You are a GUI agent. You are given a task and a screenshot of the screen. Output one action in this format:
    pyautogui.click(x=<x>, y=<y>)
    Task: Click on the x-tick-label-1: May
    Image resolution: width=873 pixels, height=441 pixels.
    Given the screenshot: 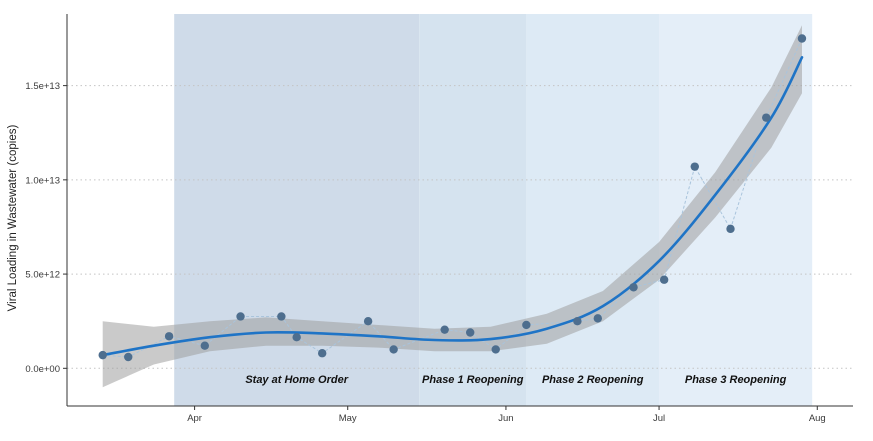 What is the action you would take?
    pyautogui.click(x=348, y=418)
    